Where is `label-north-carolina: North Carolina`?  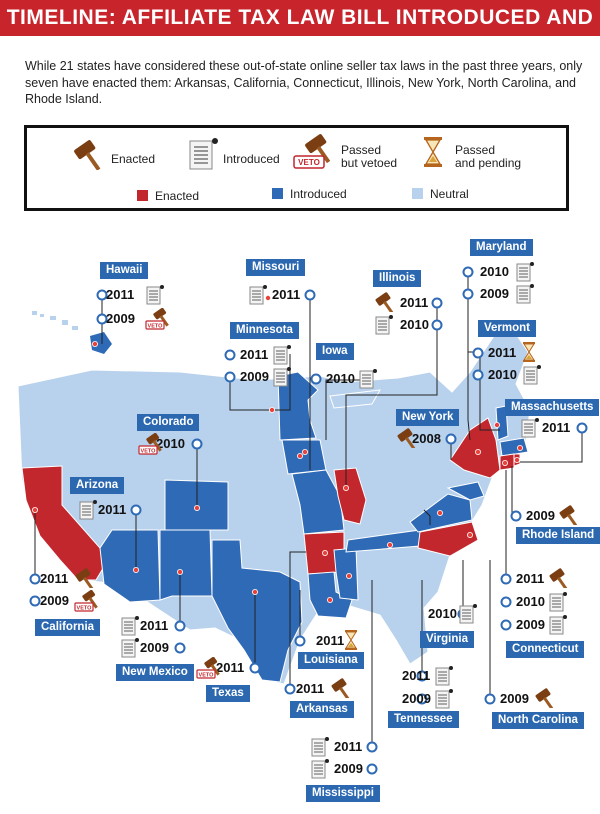 label-north-carolina: North Carolina is located at coordinates (538, 720).